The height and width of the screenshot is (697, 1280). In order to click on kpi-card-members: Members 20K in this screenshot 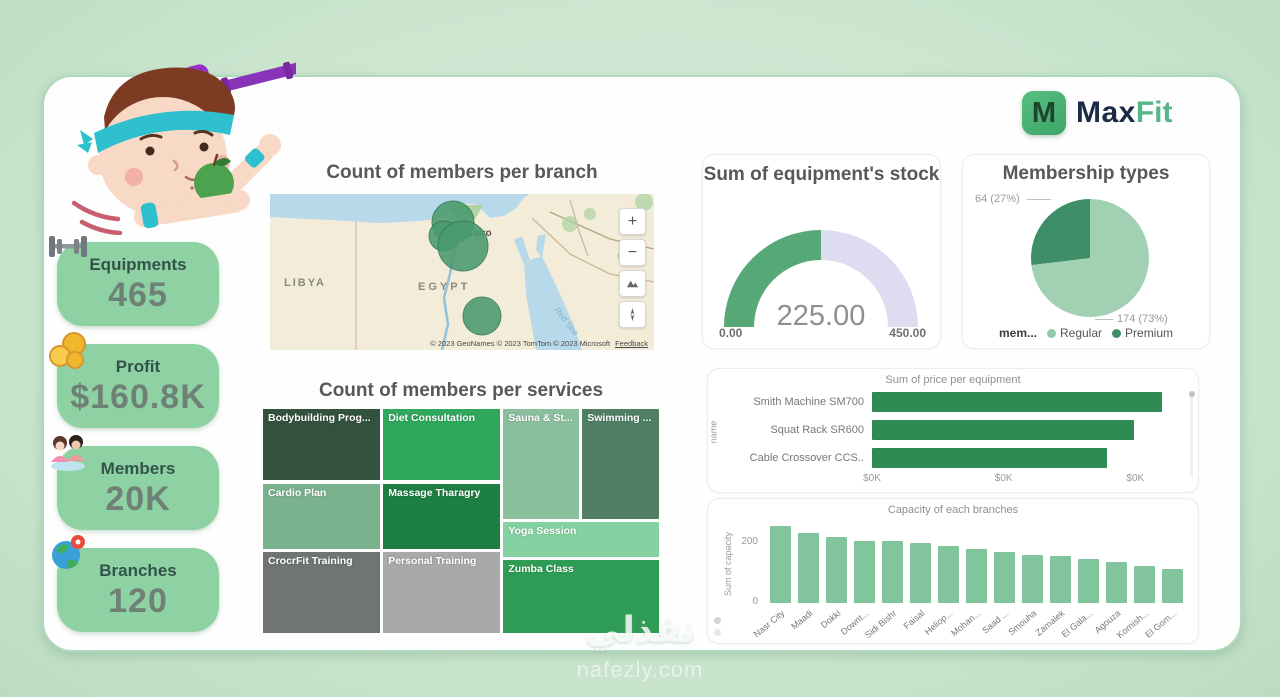, I will do `click(135, 482)`.